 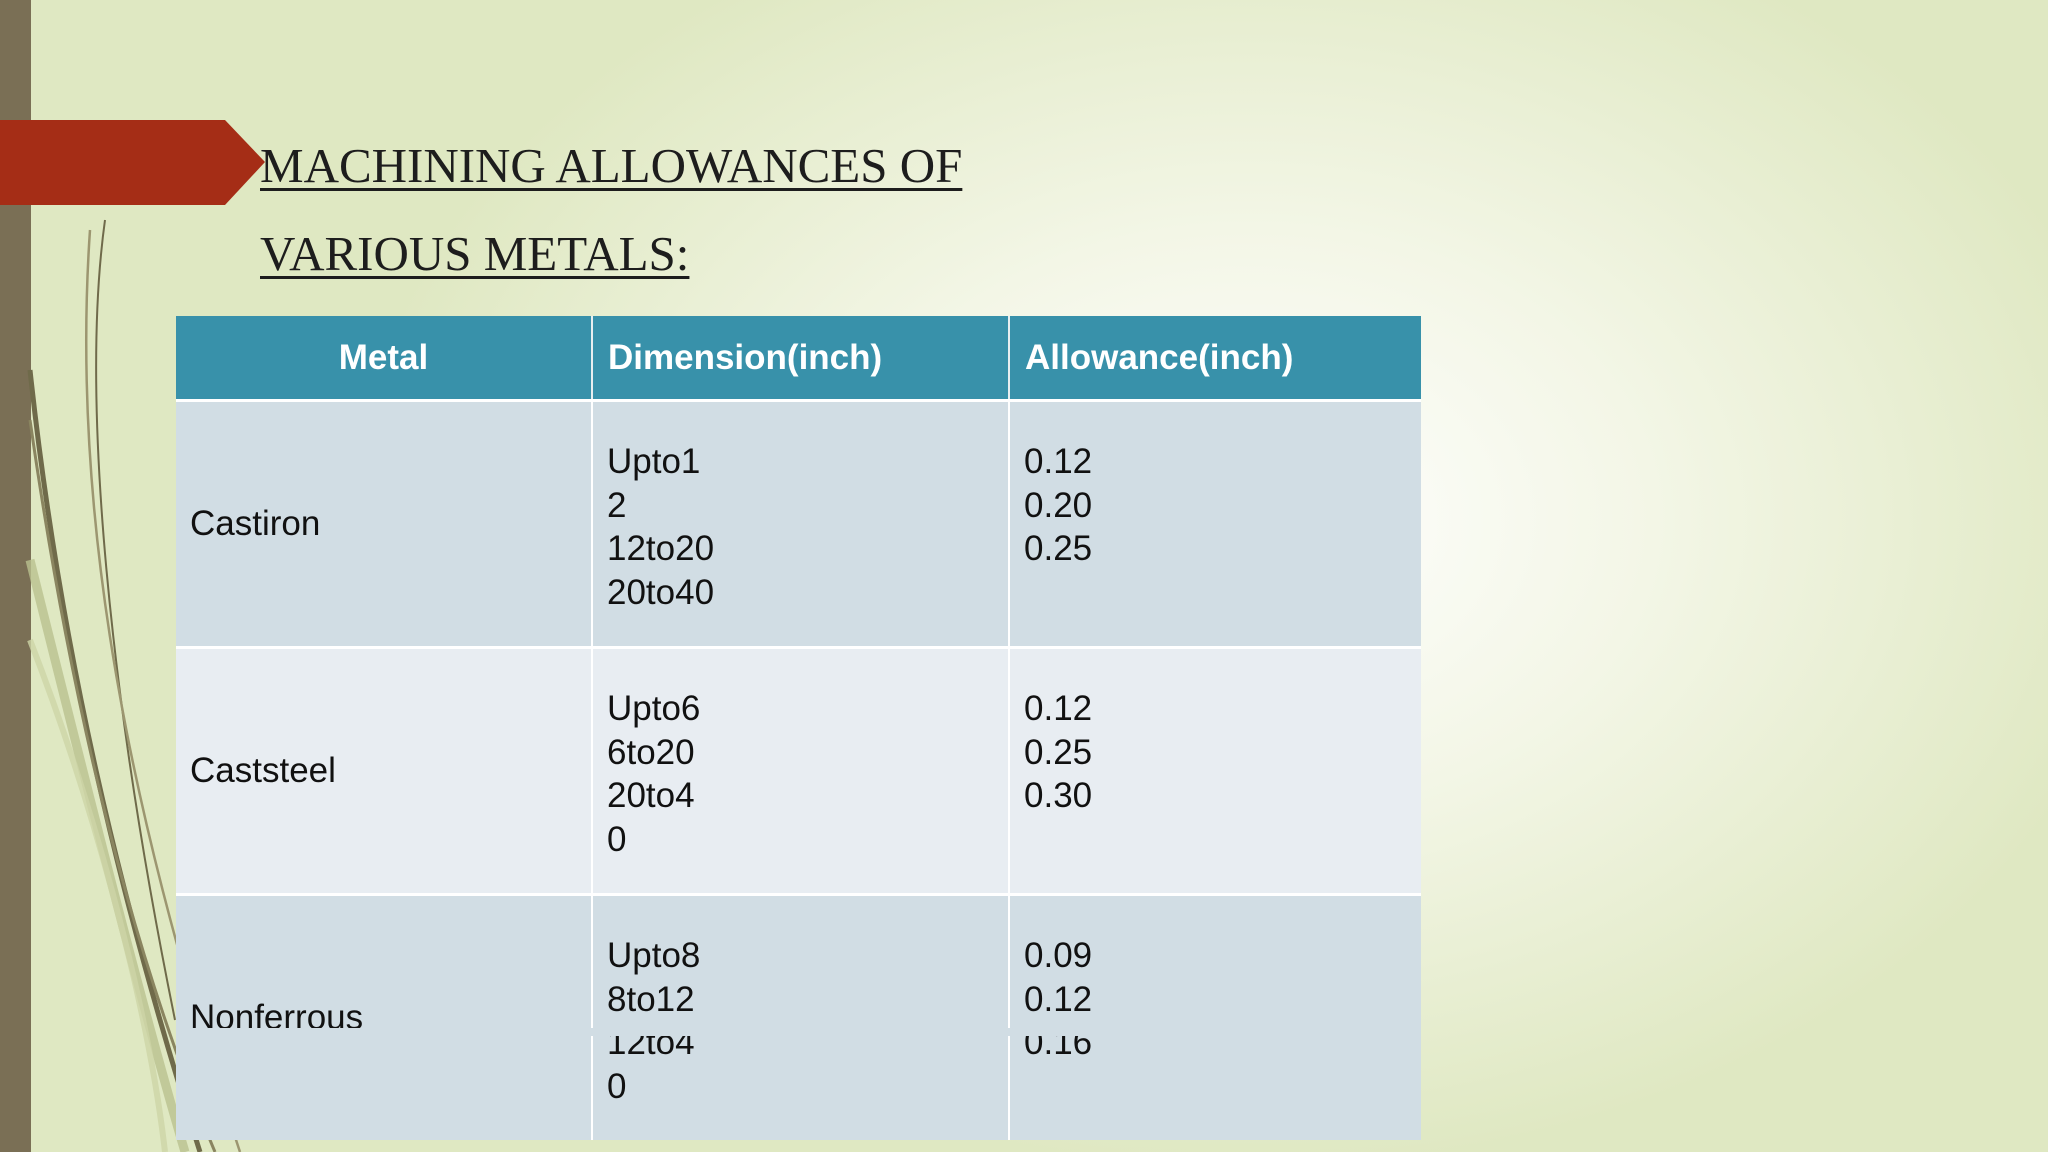 What do you see at coordinates (654, 461) in the screenshot?
I see `dimension-line: Upto1` at bounding box center [654, 461].